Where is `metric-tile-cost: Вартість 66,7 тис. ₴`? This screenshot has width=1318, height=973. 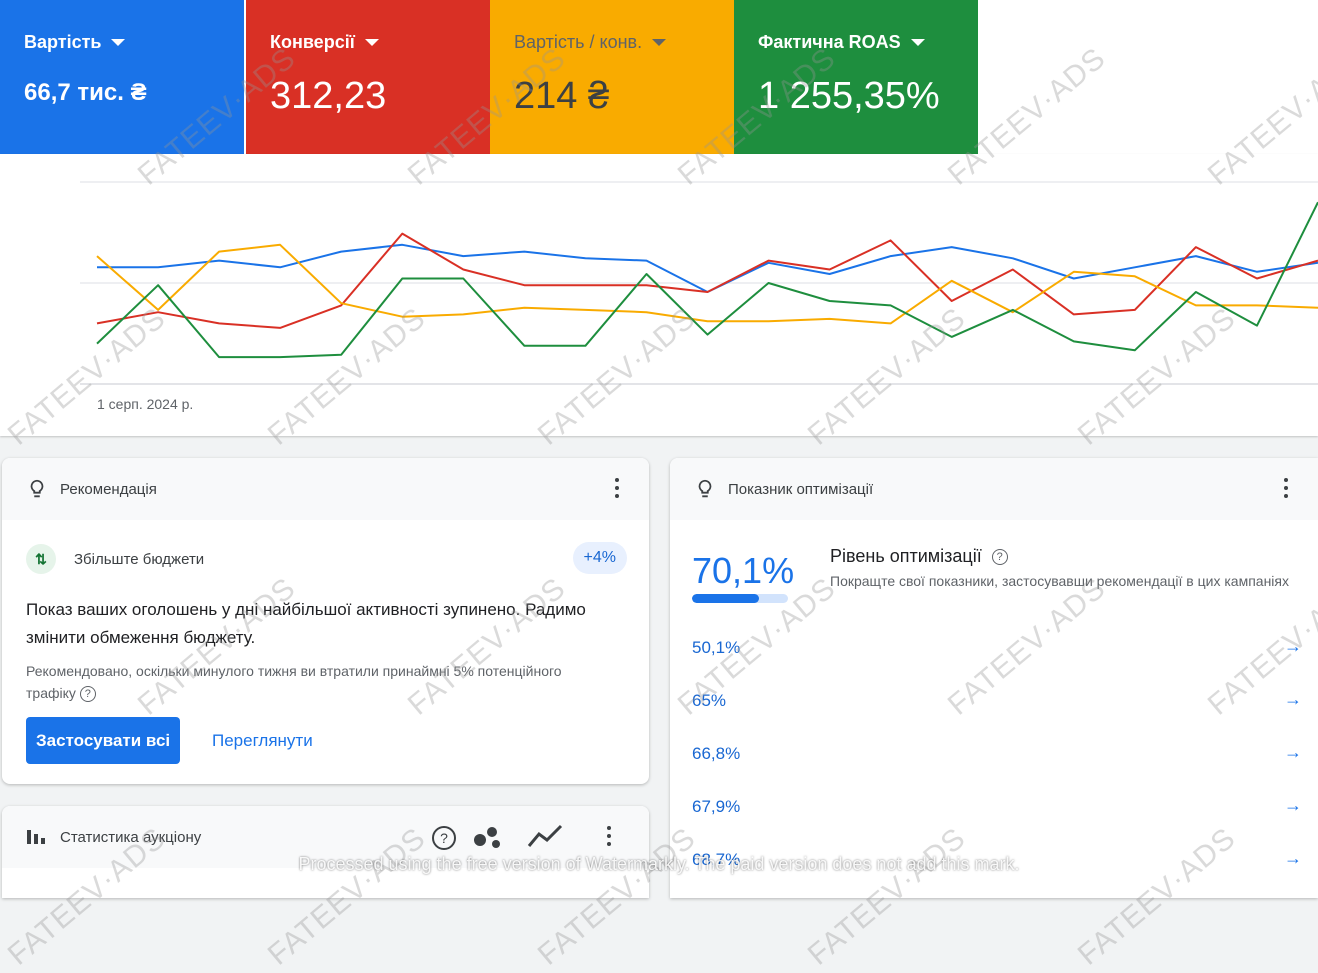
metric-tile-cost: Вартість 66,7 тис. ₴ is located at coordinates (122, 77).